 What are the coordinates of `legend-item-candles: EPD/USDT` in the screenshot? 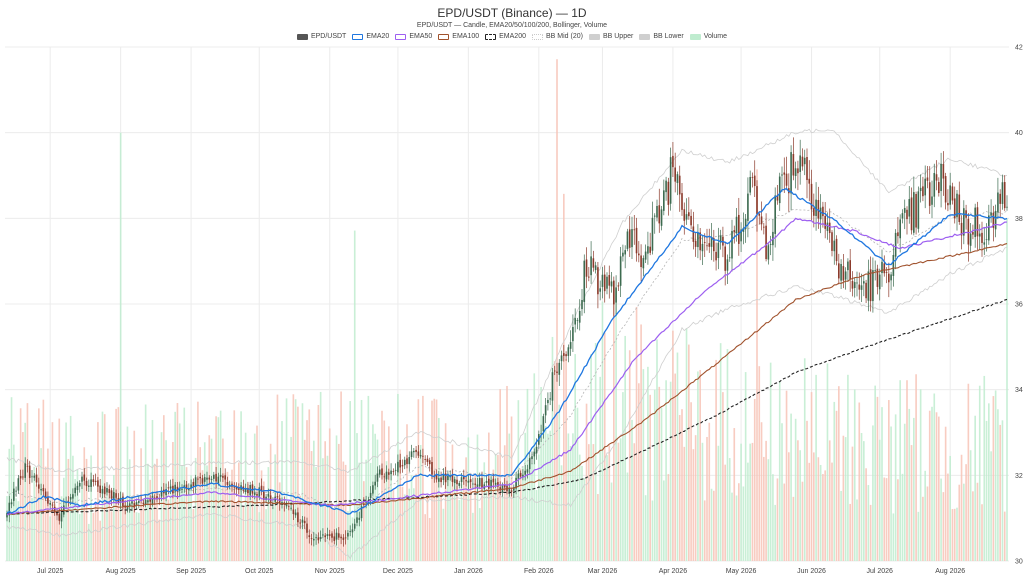 It's located at (321, 36).